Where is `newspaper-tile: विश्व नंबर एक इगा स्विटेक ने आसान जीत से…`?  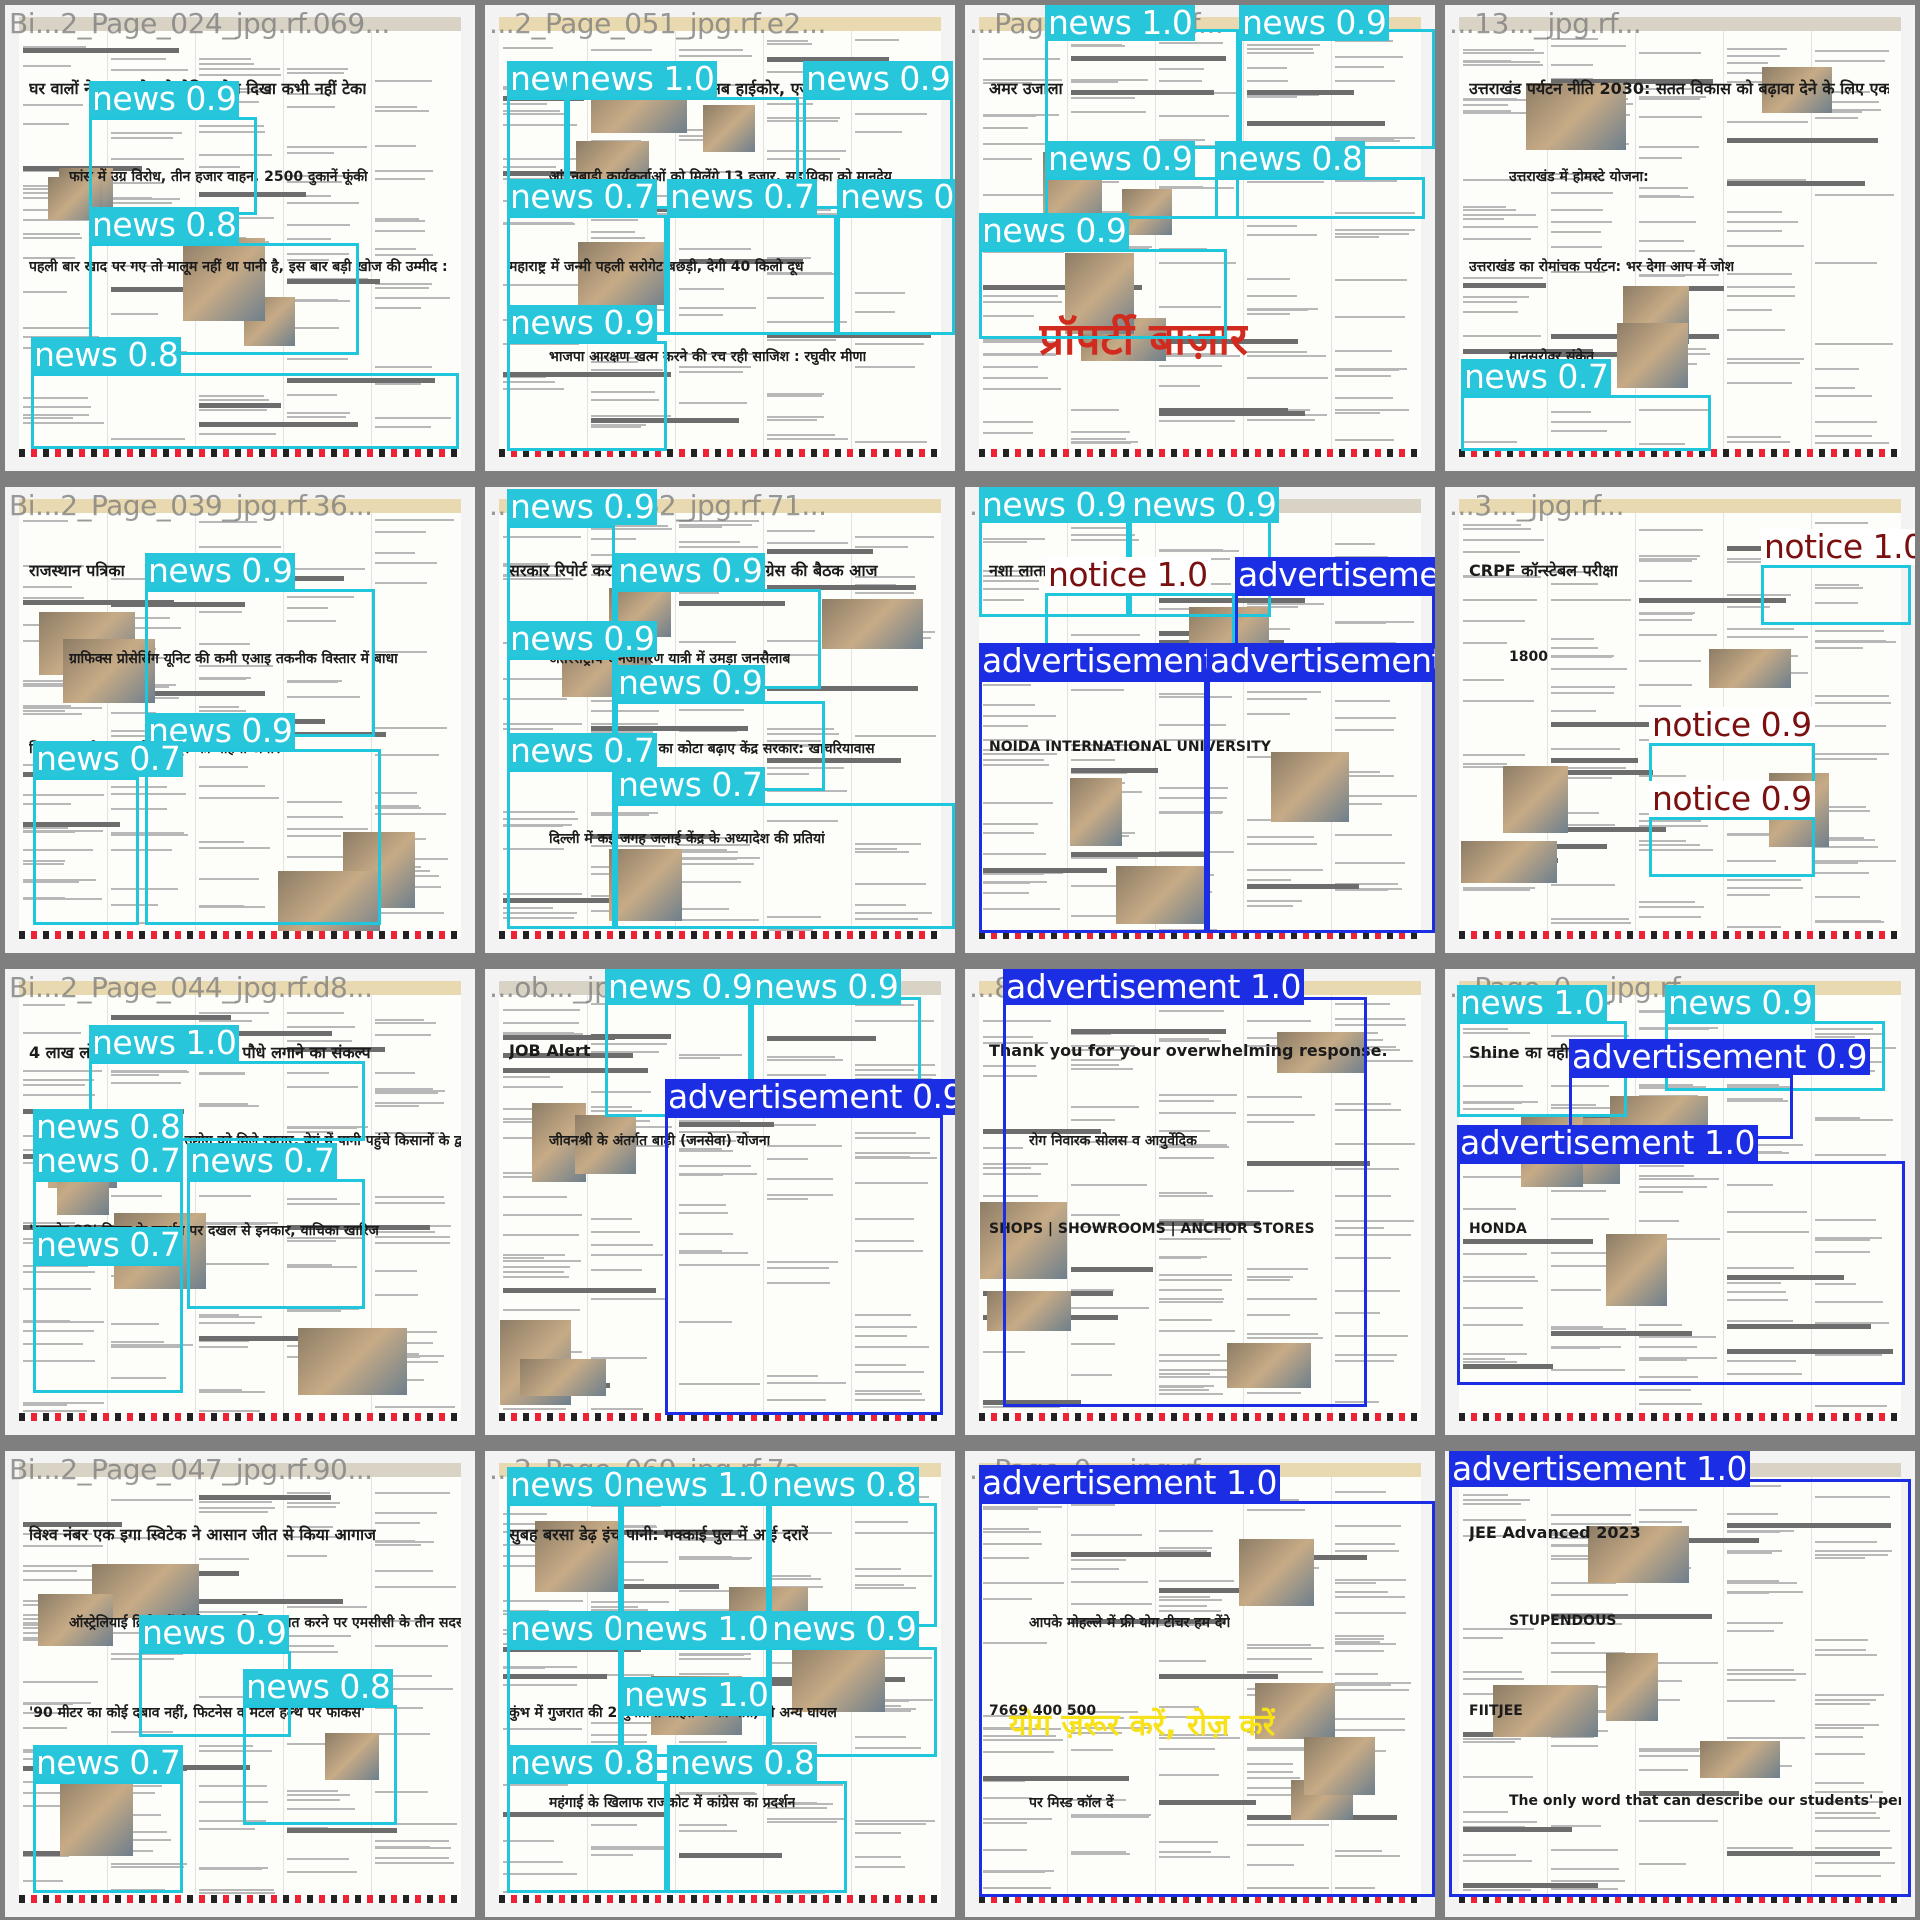 newspaper-tile: विश्व नंबर एक इगा स्विटेक ने आसान जीत से… is located at coordinates (240, 1684).